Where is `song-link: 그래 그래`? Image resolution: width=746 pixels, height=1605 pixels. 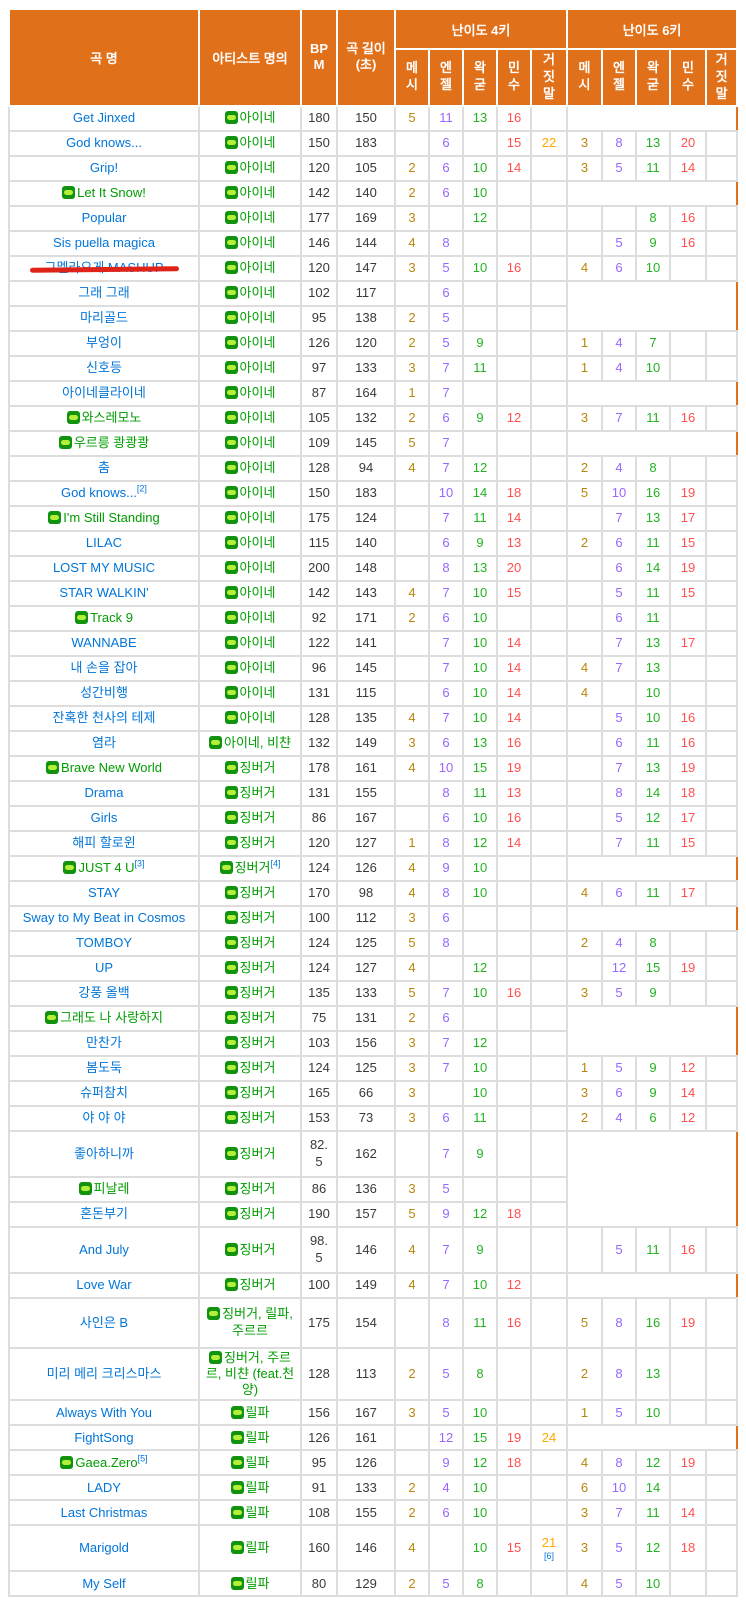
song-link: 그래 그래 is located at coordinates (104, 293).